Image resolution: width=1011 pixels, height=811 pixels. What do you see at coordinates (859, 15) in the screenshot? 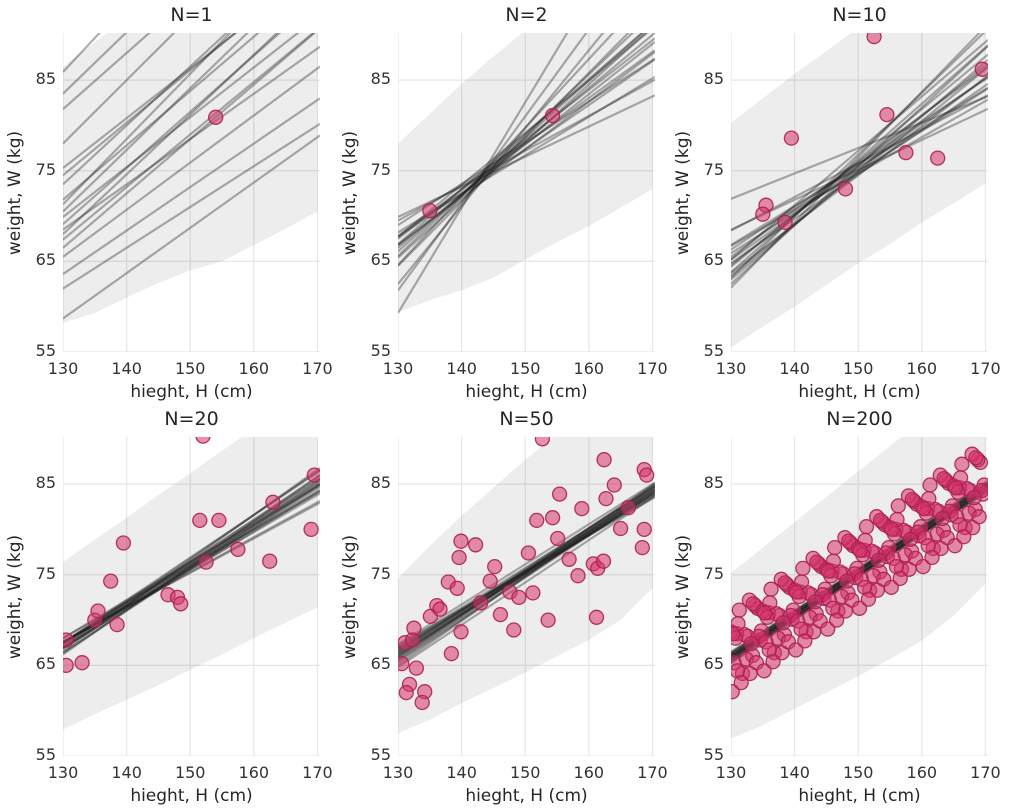
I see `panel-title: N=10` at bounding box center [859, 15].